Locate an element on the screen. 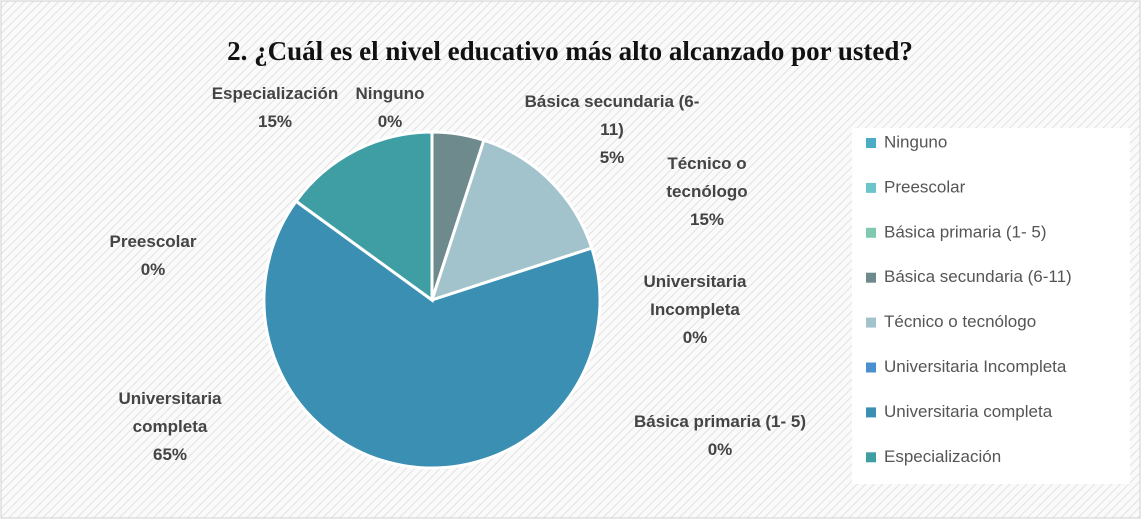 The height and width of the screenshot is (519, 1141). data-label: Básica primaria (1- 5) 0% is located at coordinates (720, 436).